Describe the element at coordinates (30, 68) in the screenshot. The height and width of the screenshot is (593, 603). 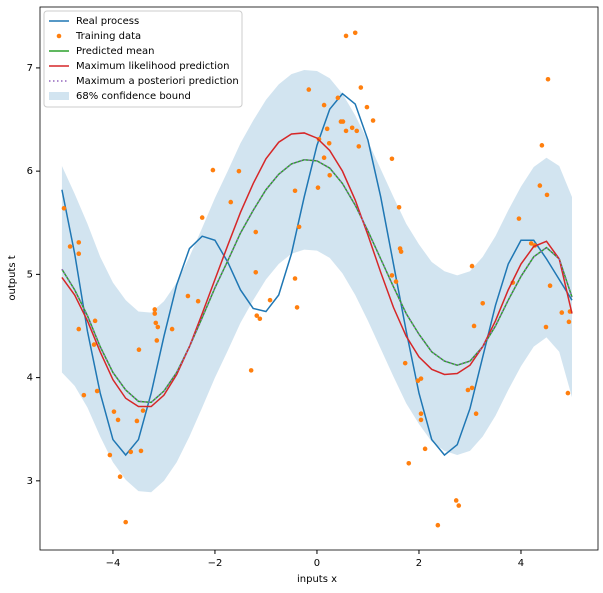
I see `y-tick-label: 7` at that location.